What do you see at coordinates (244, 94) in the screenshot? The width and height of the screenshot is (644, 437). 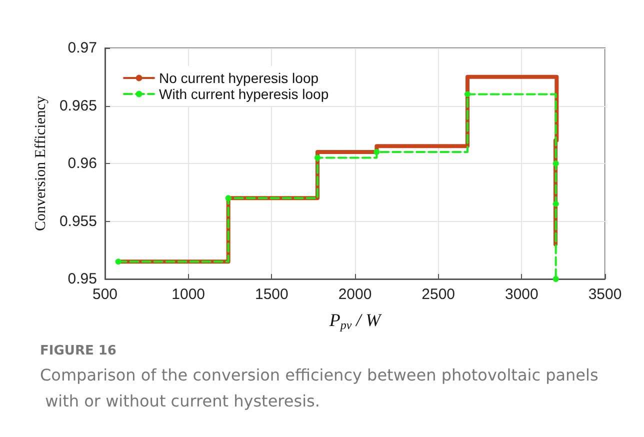 I see `legend-label: With current hyperesis loop` at bounding box center [244, 94].